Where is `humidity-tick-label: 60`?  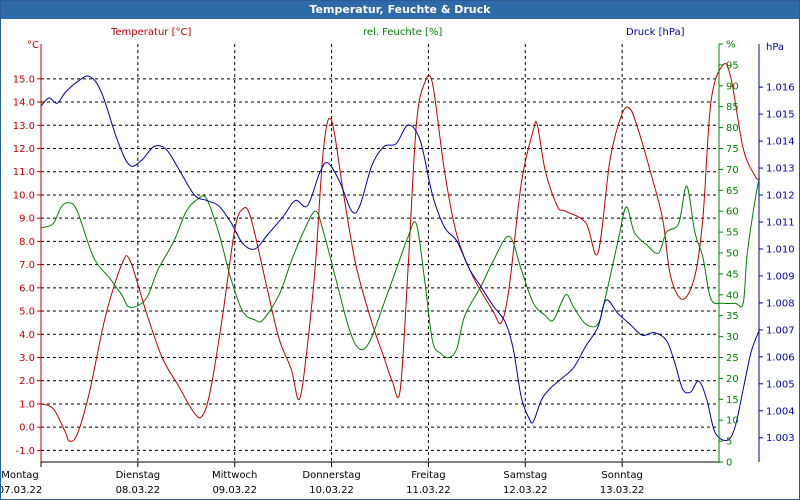
humidity-tick-label: 60 is located at coordinates (732, 212).